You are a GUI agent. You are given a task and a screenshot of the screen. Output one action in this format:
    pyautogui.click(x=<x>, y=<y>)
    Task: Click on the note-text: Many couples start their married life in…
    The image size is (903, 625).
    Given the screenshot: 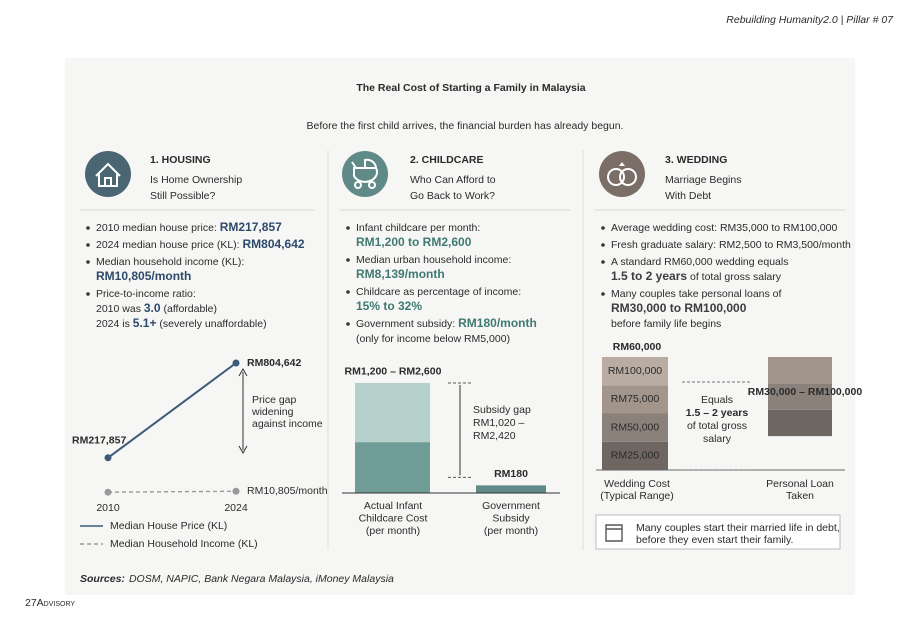 What is the action you would take?
    pyautogui.click(x=738, y=528)
    